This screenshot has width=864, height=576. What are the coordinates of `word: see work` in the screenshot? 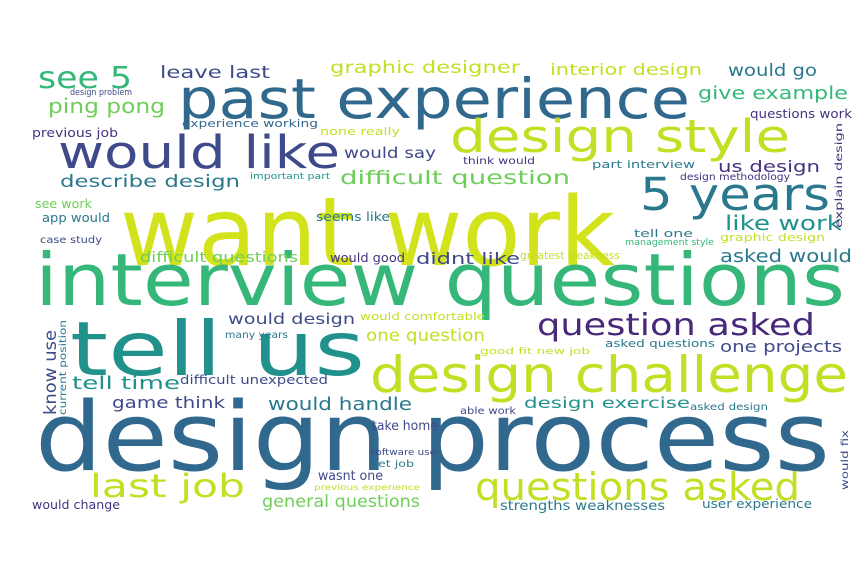 It's located at (63, 204).